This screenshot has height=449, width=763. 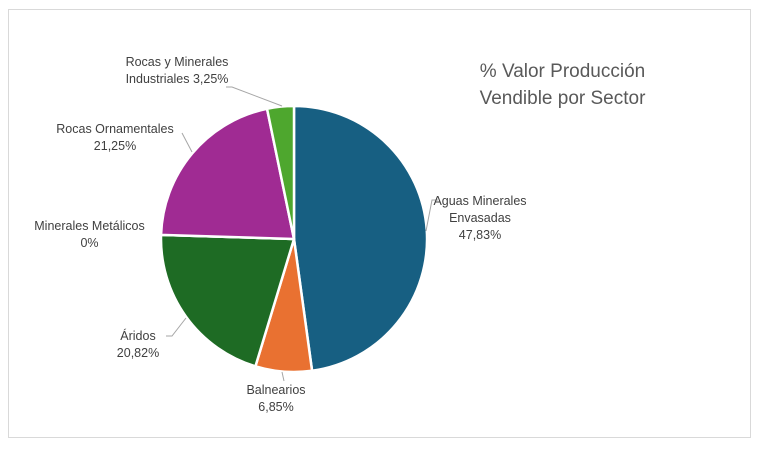 What do you see at coordinates (562, 85) in the screenshot?
I see `chart-title: % Valor Producción Vendible por Sector` at bounding box center [562, 85].